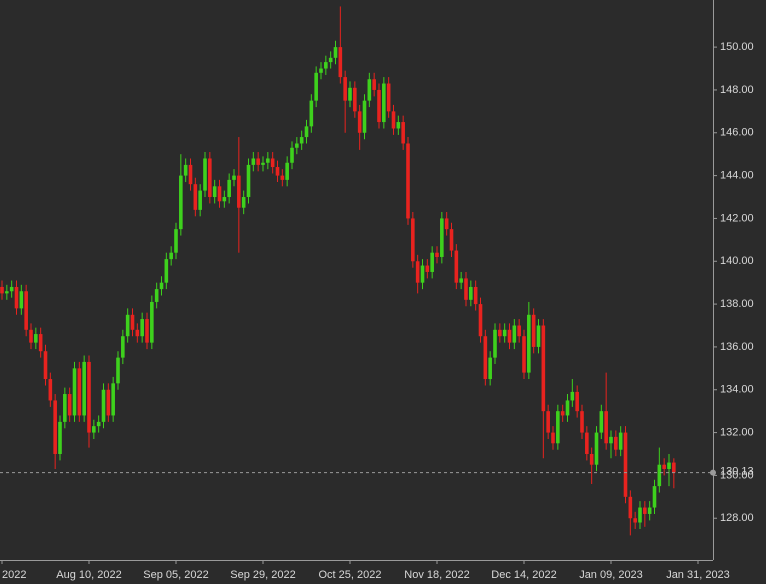 This screenshot has width=766, height=584. Describe the element at coordinates (737, 261) in the screenshot. I see `y-tick-label: 140.00` at that location.